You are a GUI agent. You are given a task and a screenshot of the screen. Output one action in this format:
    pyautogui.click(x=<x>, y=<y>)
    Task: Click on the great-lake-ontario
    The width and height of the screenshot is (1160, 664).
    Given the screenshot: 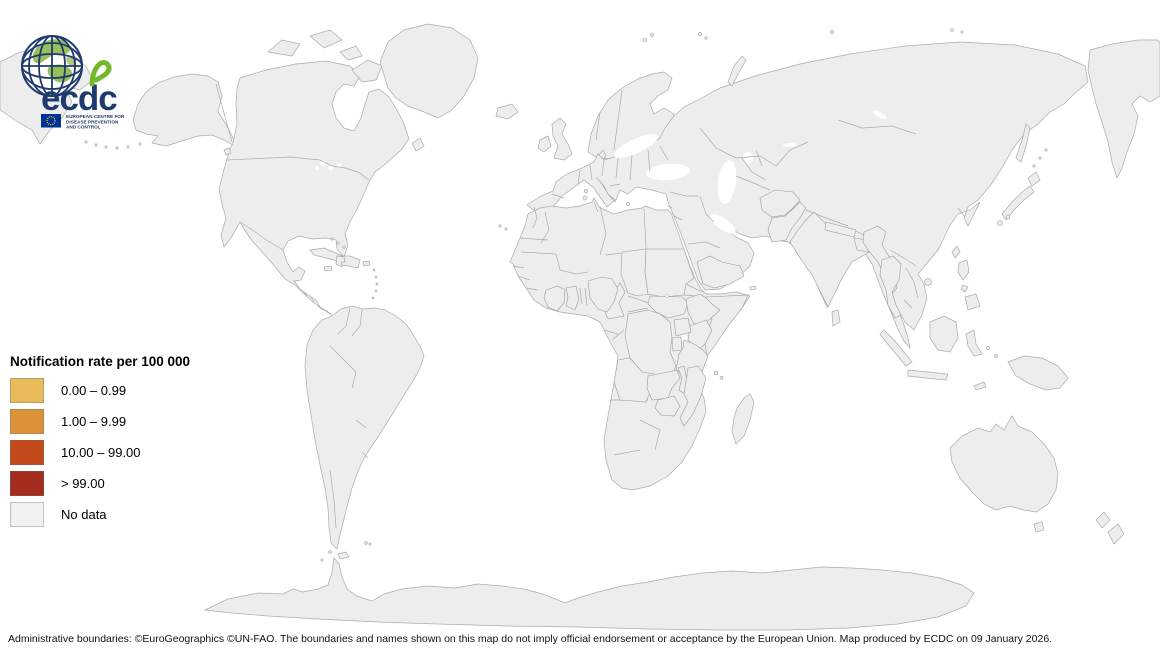 What is the action you would take?
    pyautogui.click(x=339, y=165)
    